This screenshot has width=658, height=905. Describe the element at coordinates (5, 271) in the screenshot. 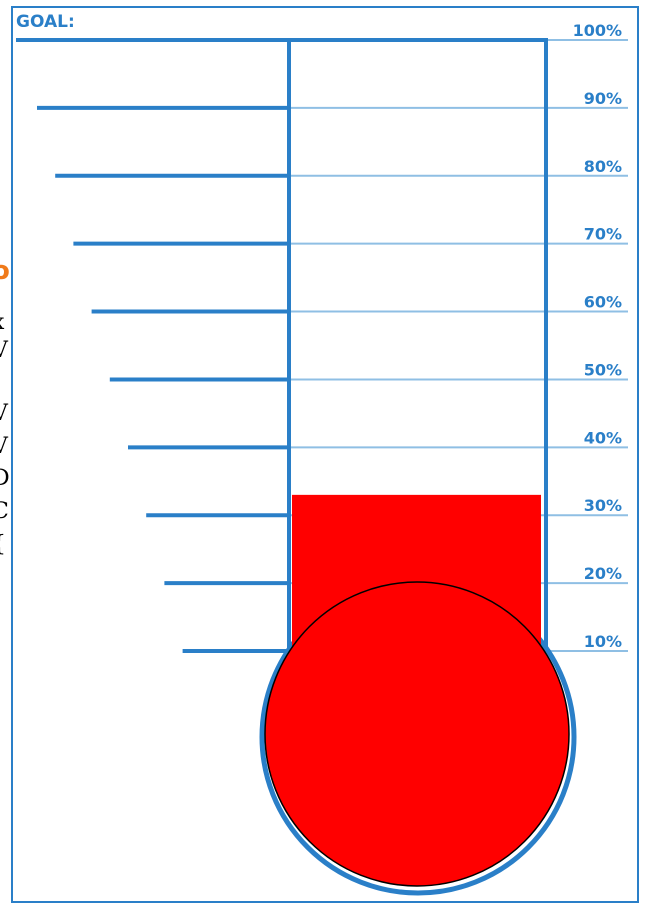

I see `cropped-fragment: o` at that location.